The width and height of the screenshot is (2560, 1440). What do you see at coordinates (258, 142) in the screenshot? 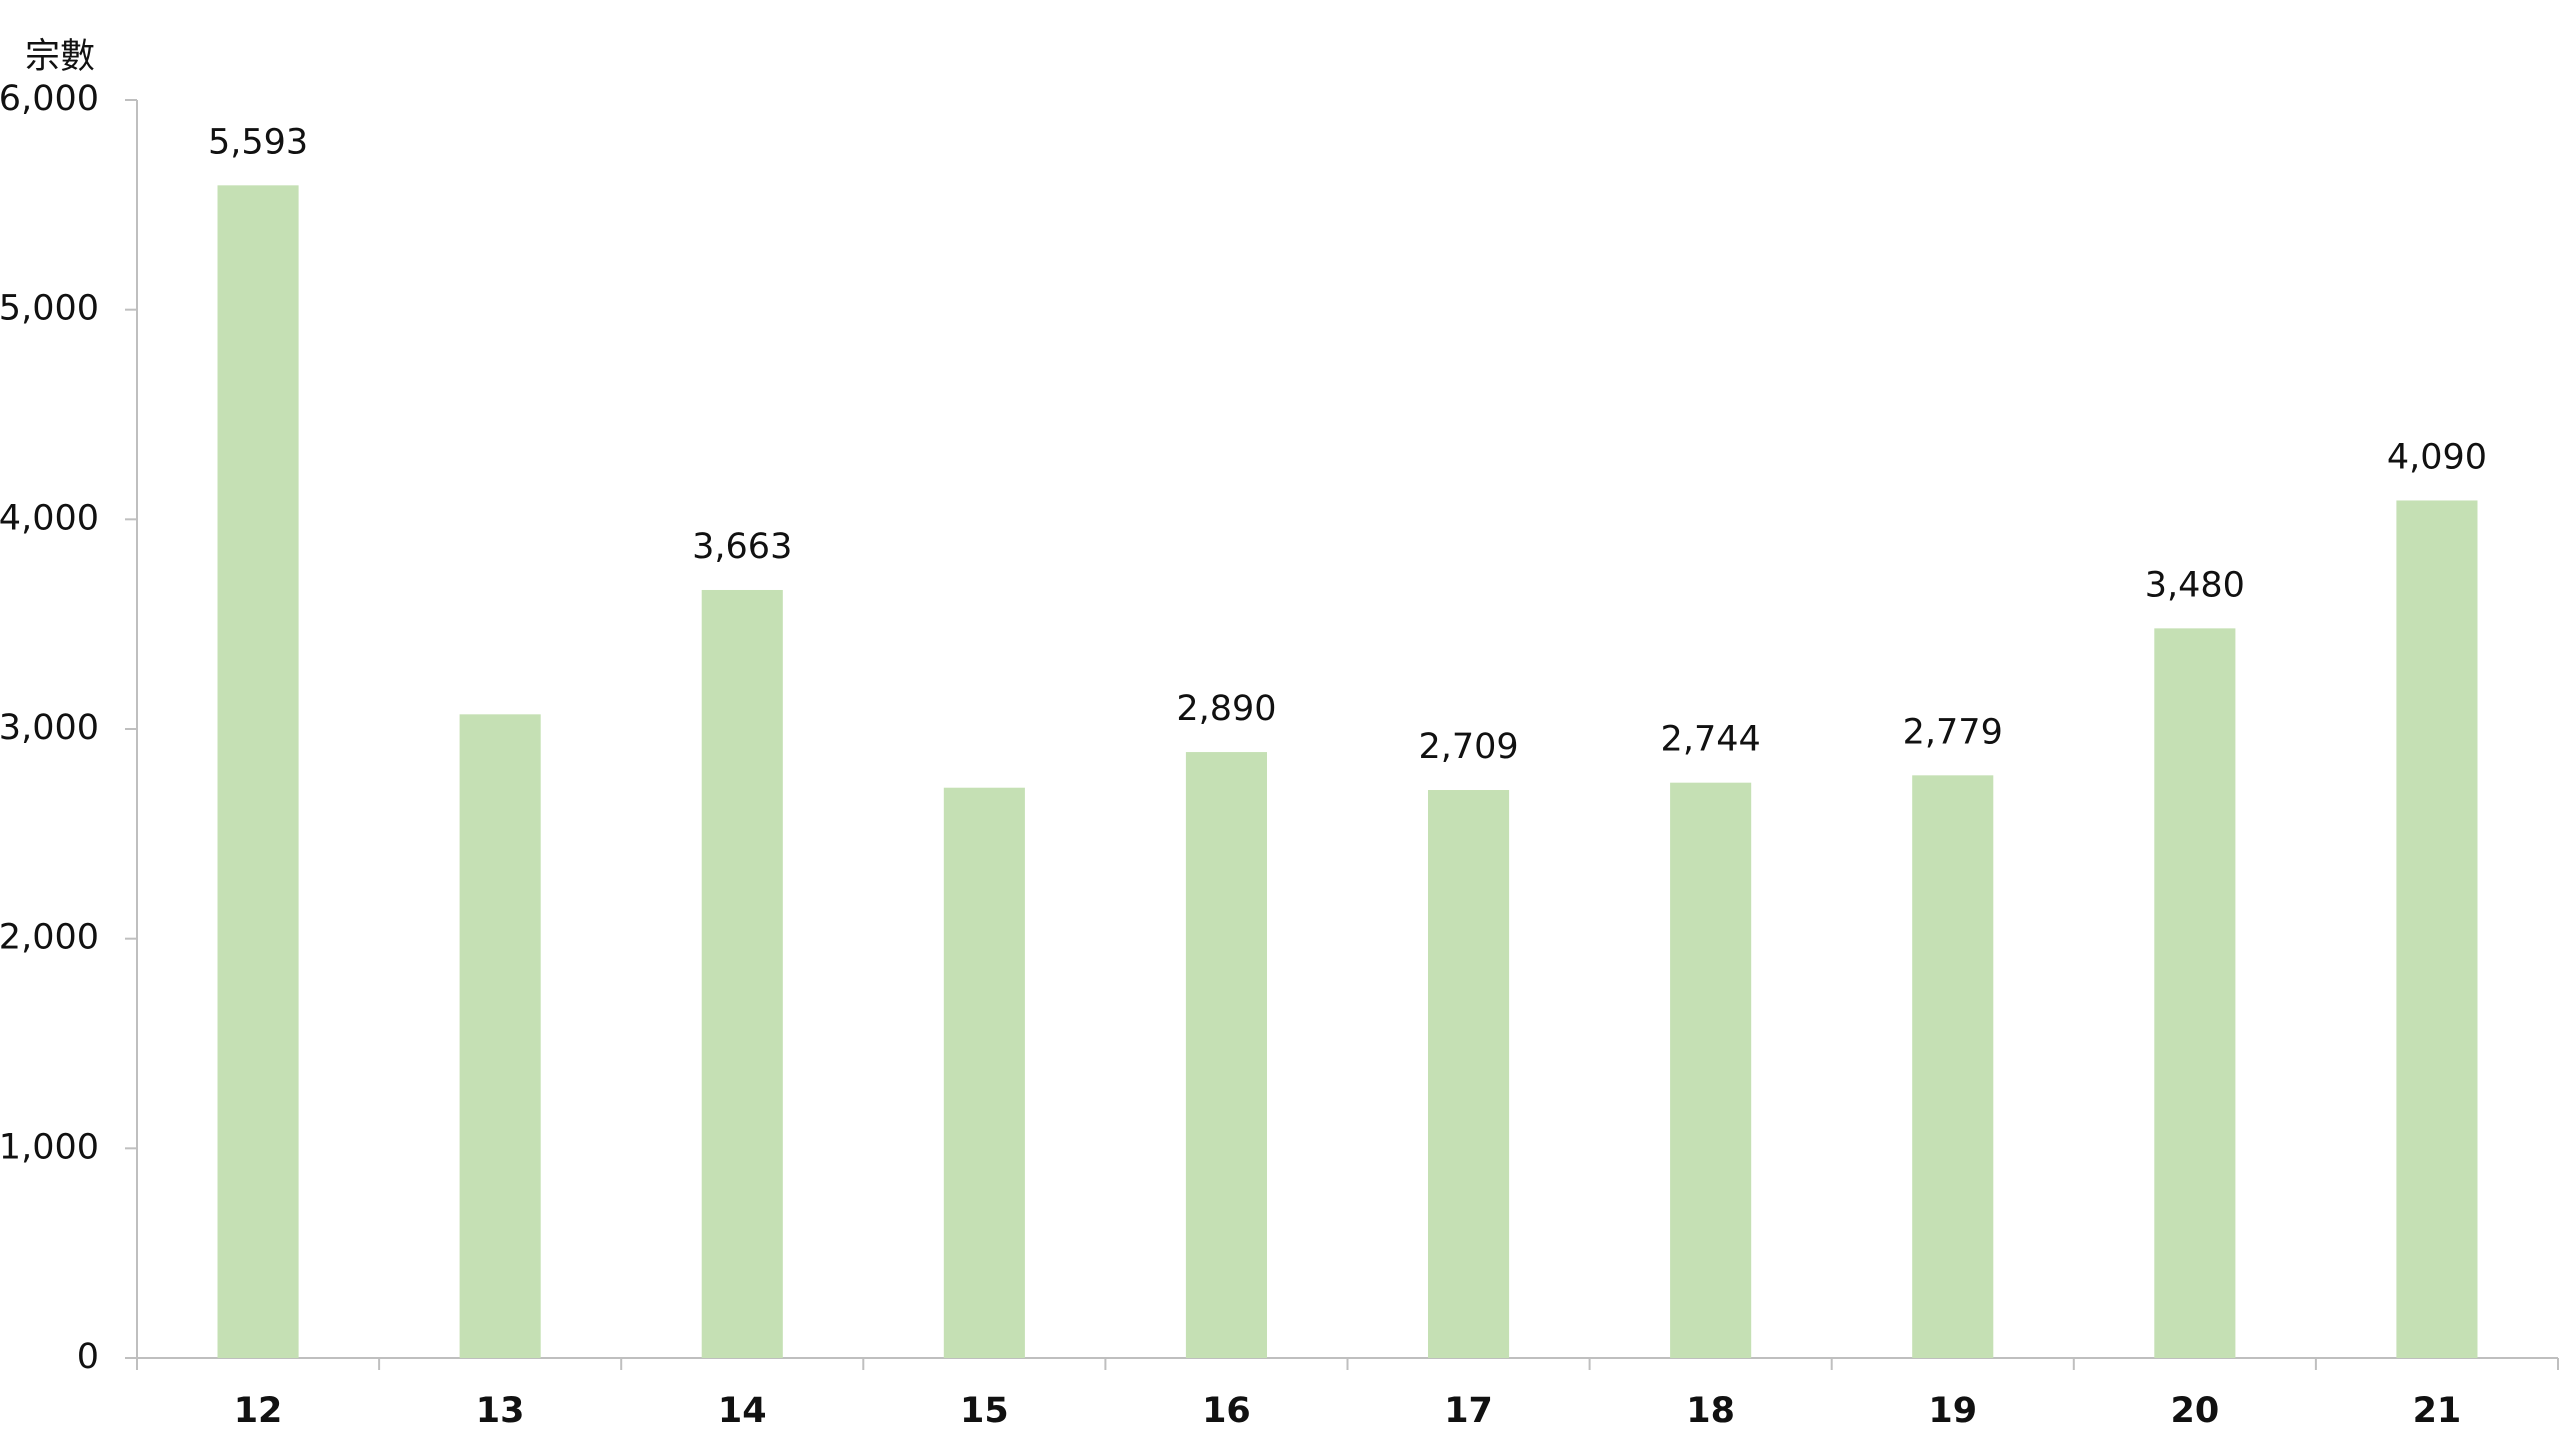
I see `value-label: 5,593` at bounding box center [258, 142].